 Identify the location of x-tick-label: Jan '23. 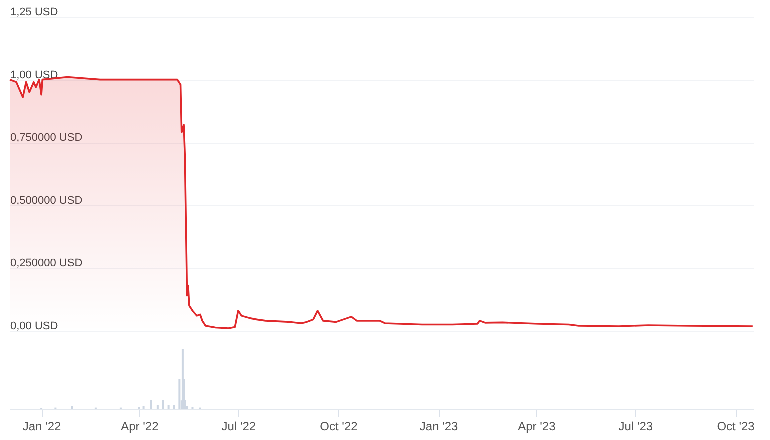
(439, 427).